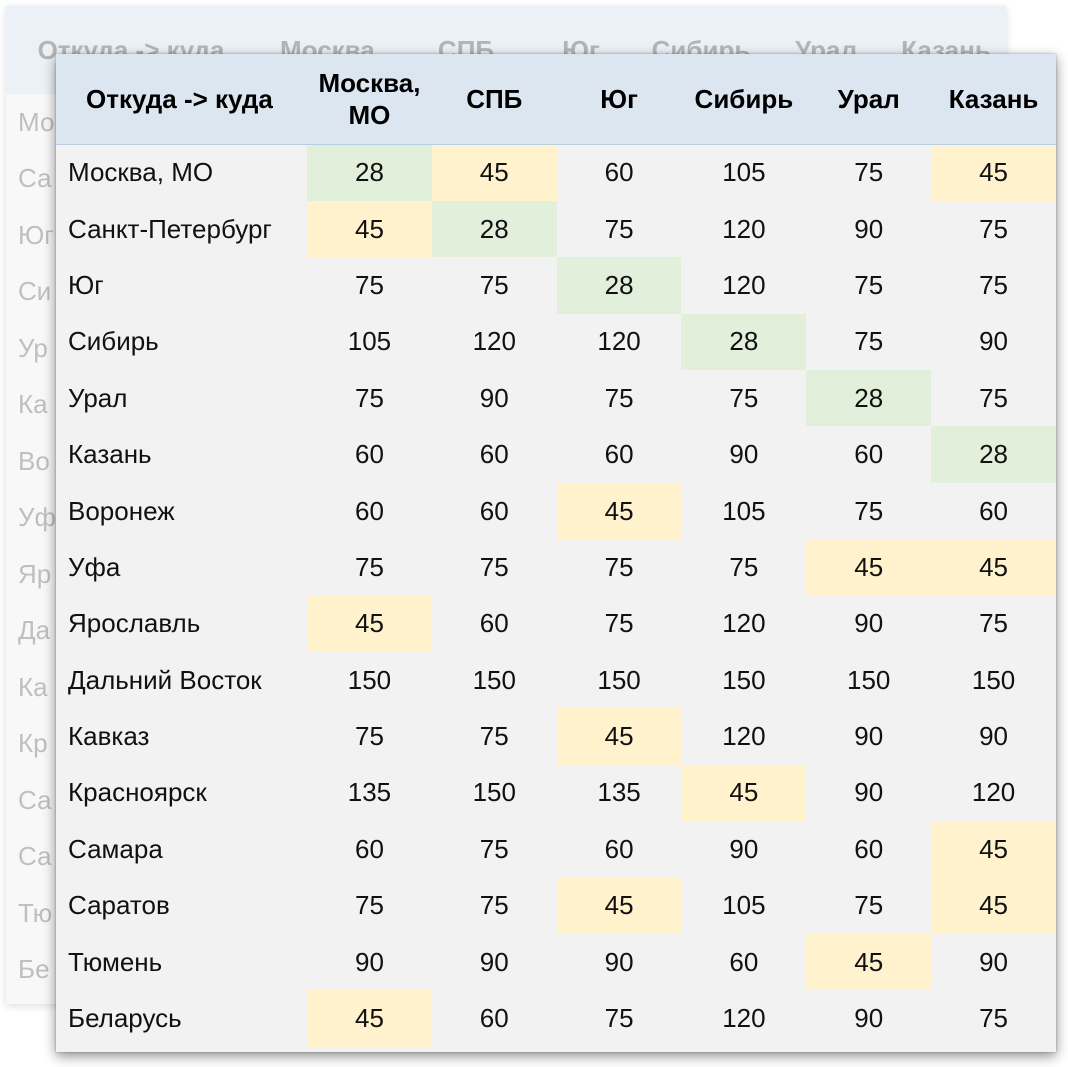 This screenshot has width=1068, height=1067. I want to click on row-header: Воронеж, so click(121, 510).